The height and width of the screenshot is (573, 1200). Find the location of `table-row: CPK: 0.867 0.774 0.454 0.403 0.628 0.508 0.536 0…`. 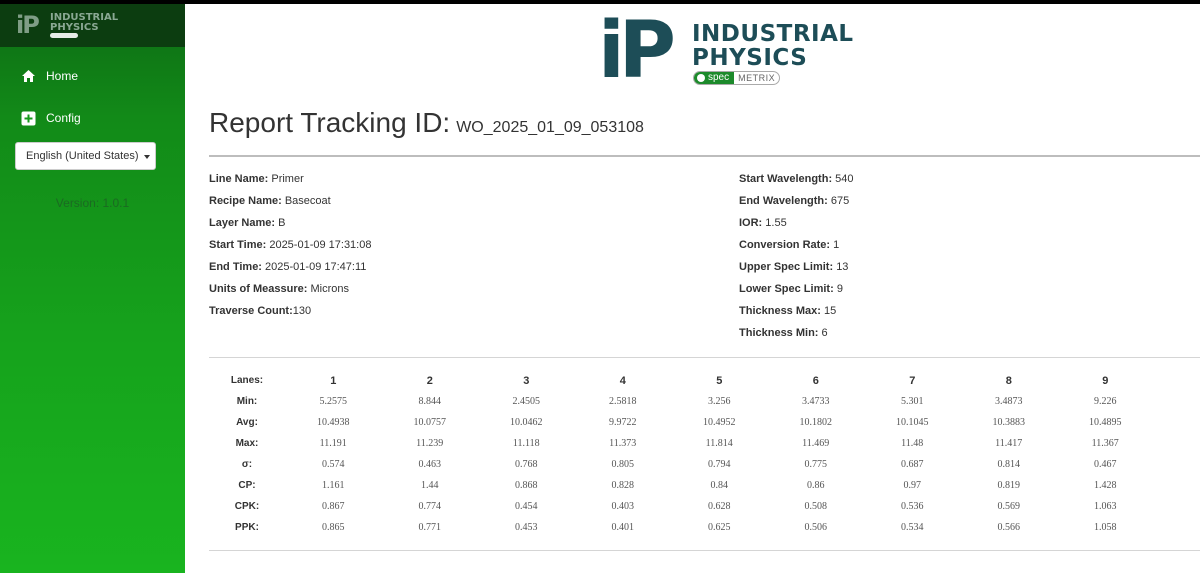

table-row: CPK: 0.867 0.774 0.454 0.403 0.628 0.508 0.536 0… is located at coordinates (681, 506).